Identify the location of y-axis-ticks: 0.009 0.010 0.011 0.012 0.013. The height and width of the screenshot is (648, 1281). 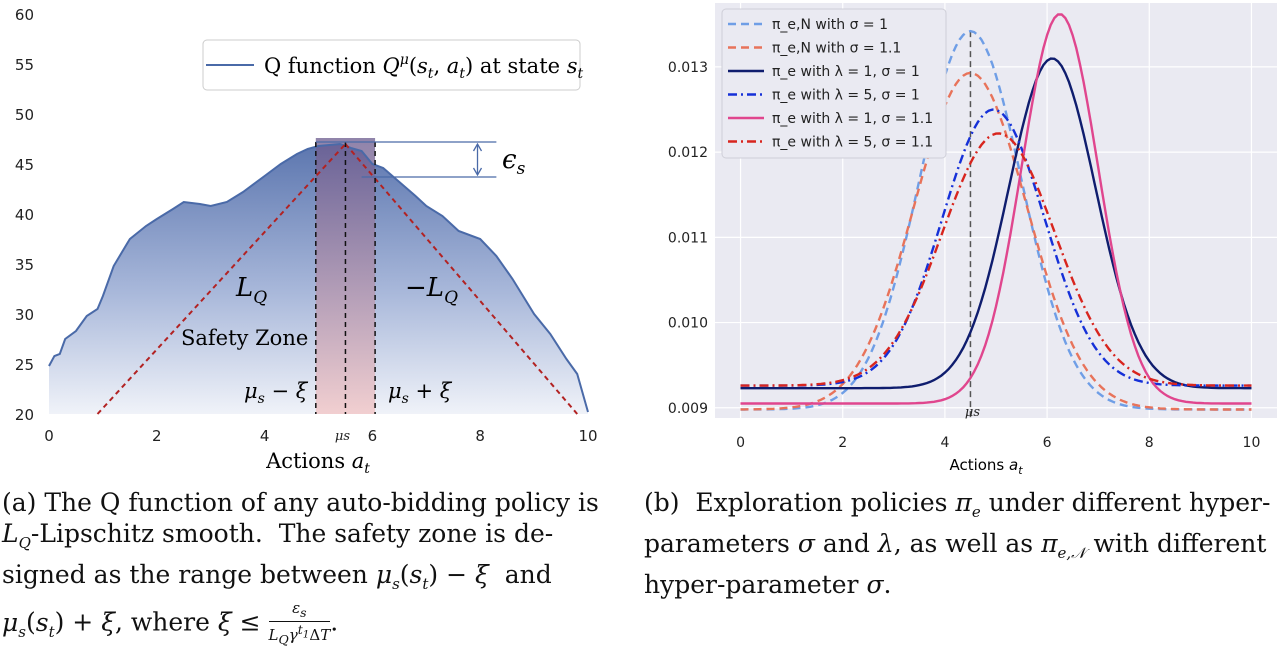
(688, 238).